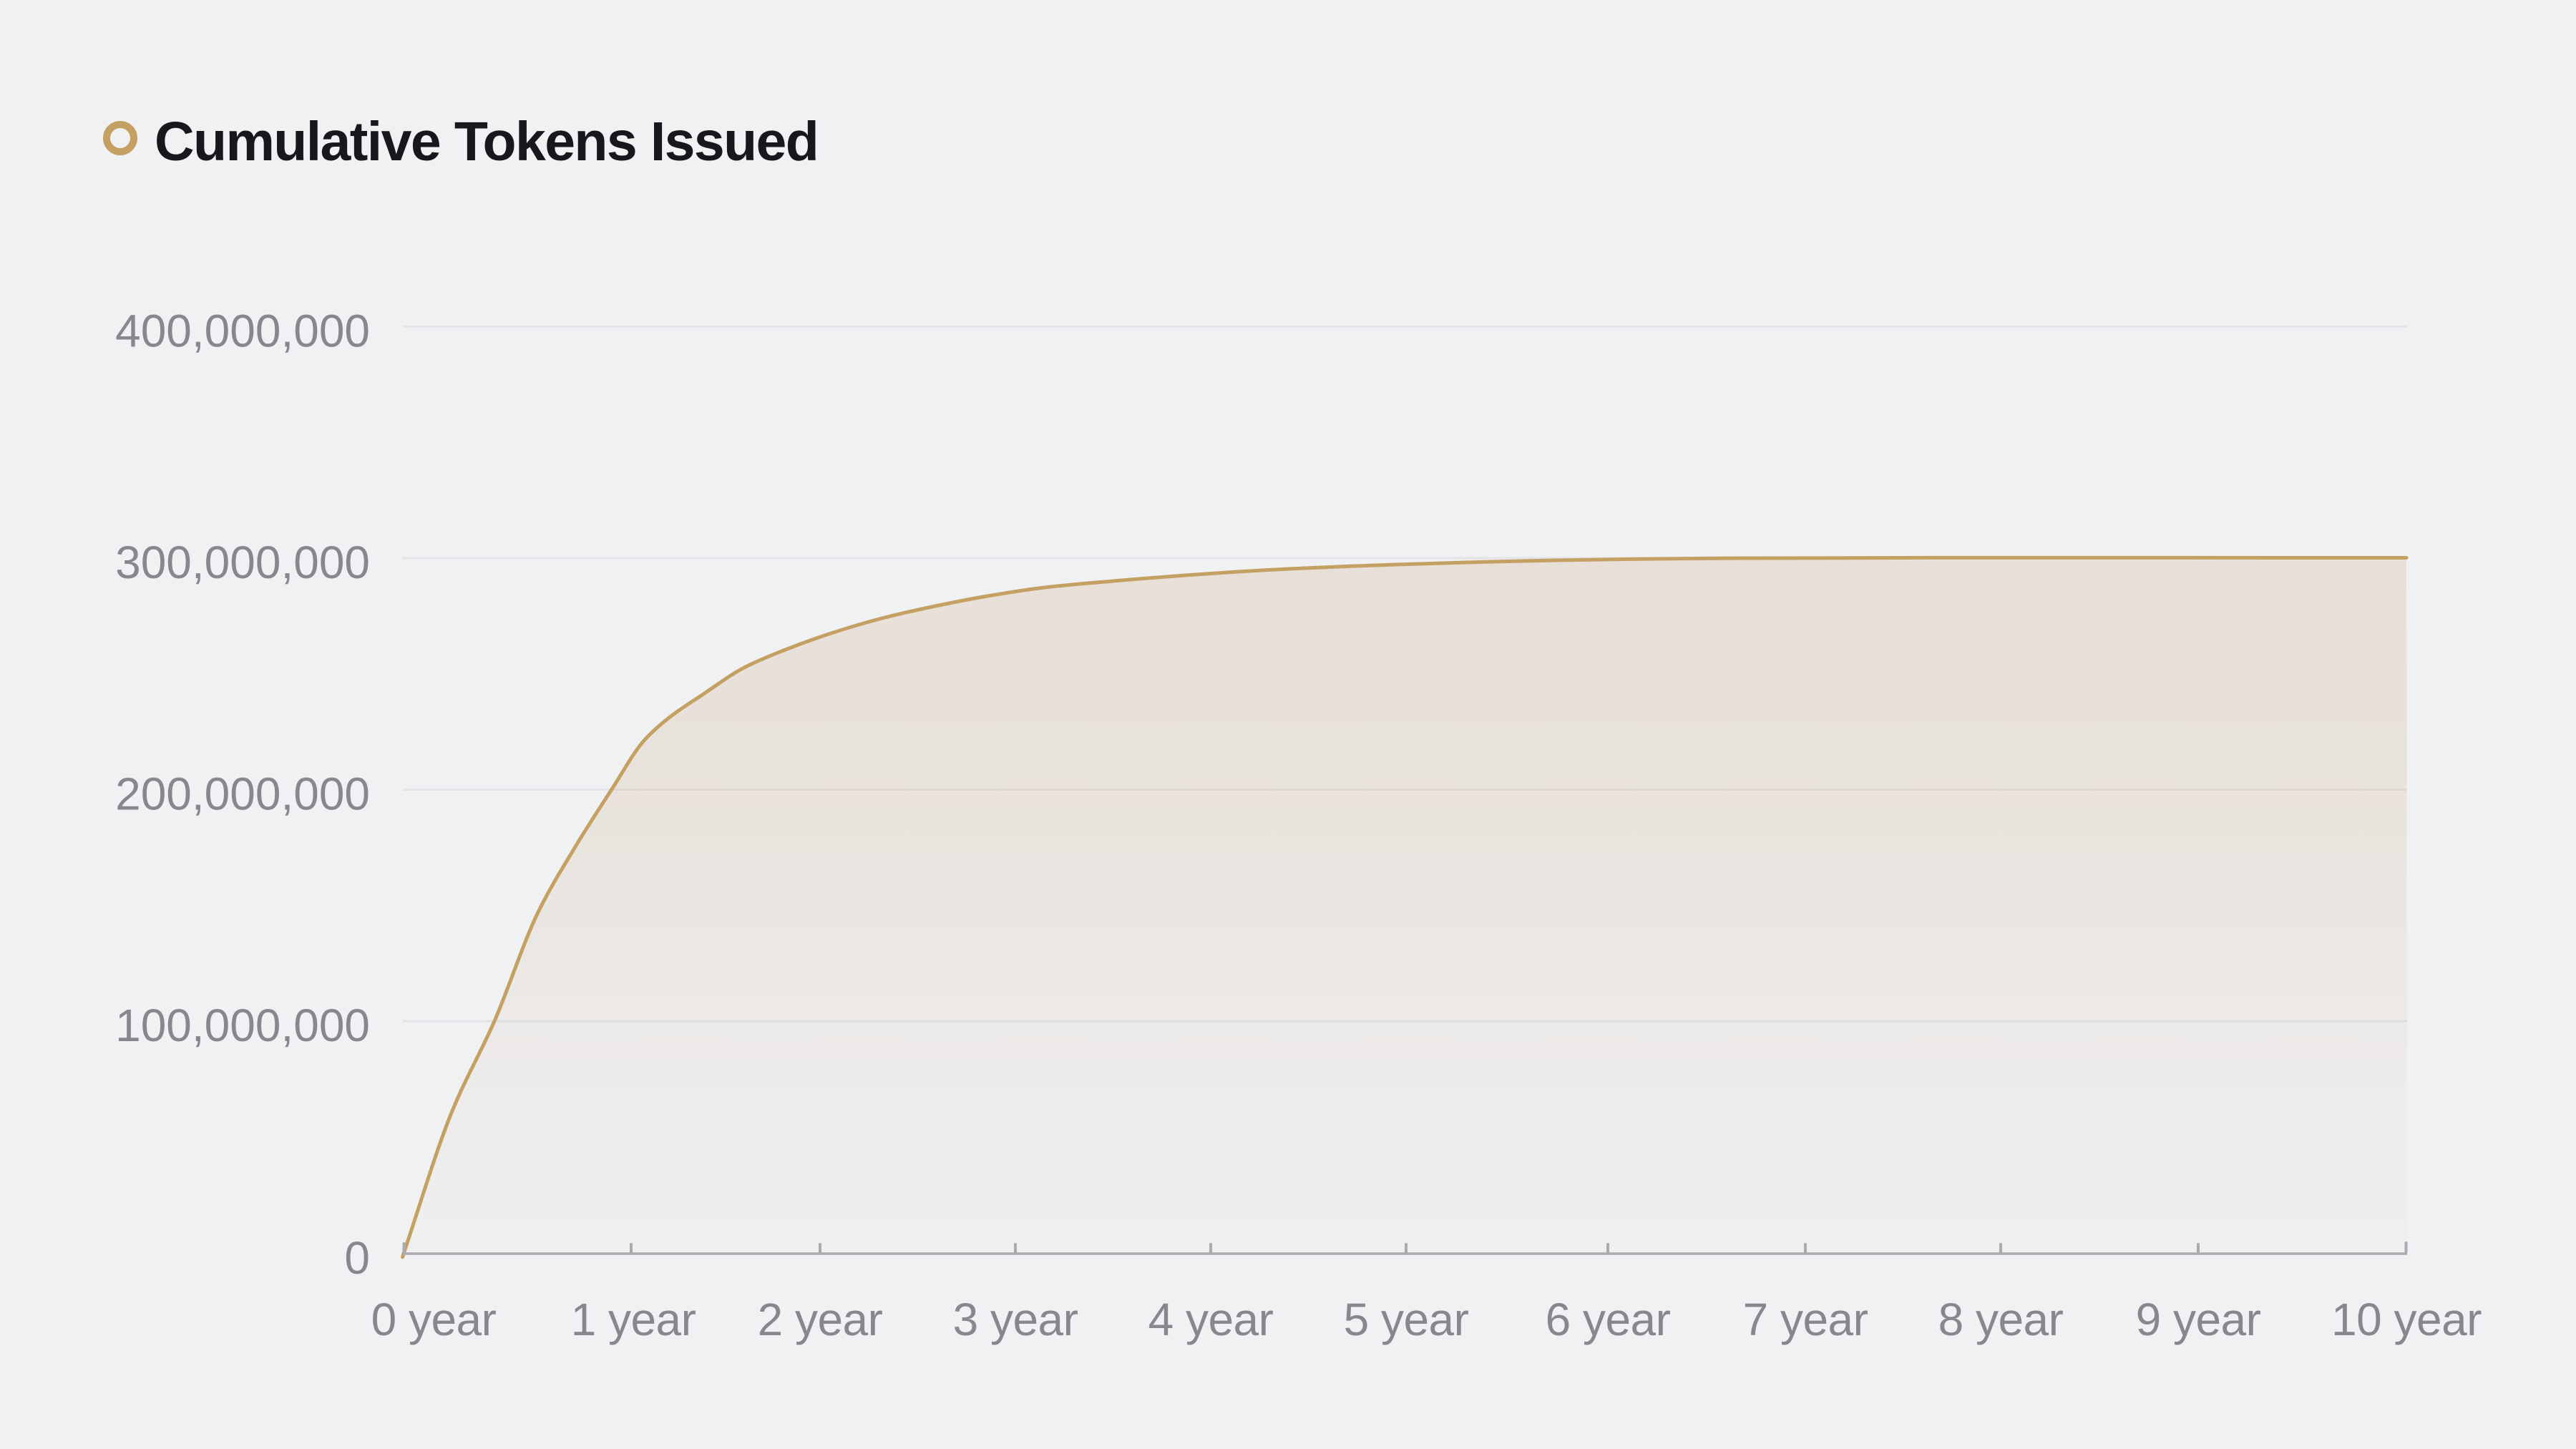  What do you see at coordinates (242, 331) in the screenshot?
I see `svg-text: 400,000,000` at bounding box center [242, 331].